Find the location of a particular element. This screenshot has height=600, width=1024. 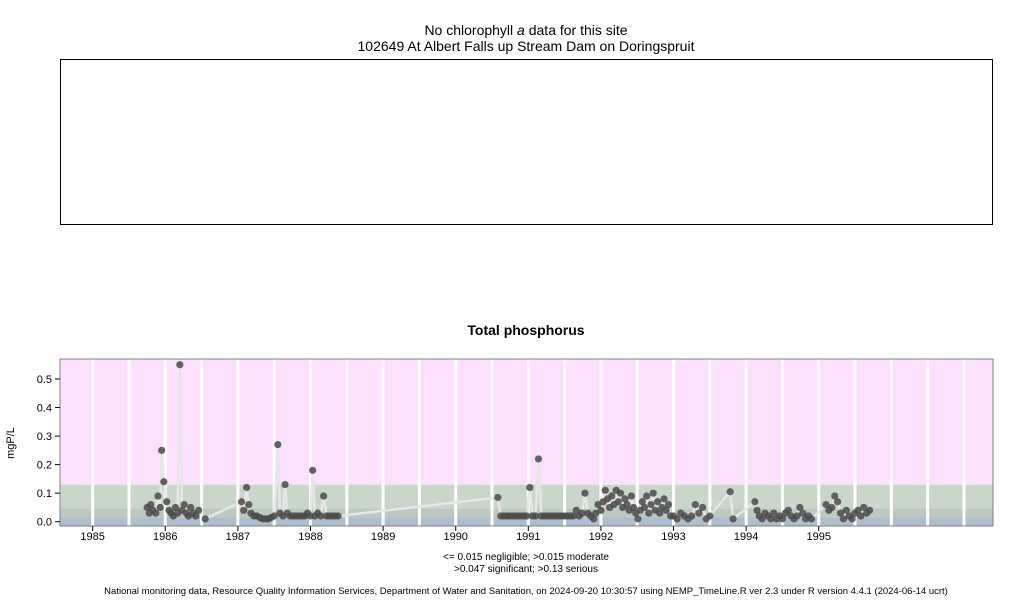

x-tick-label: 1986 is located at coordinates (165, 537).